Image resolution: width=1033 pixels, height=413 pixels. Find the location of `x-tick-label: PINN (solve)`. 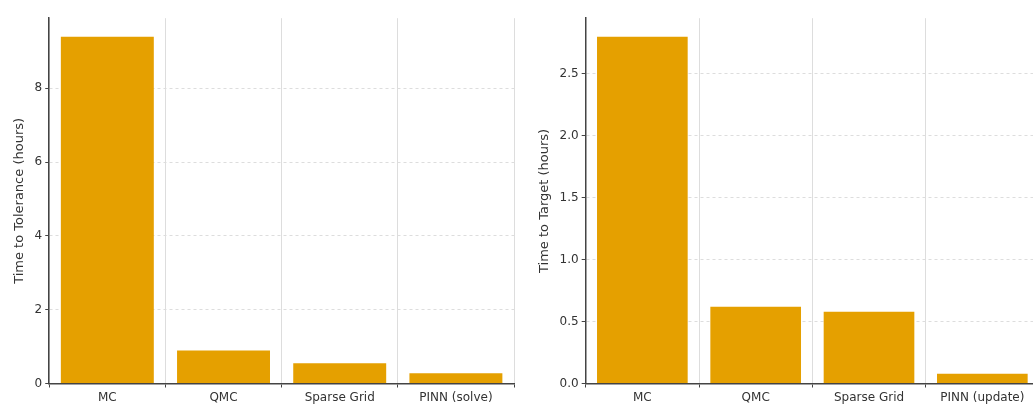

x-tick-label: PINN (solve) is located at coordinates (456, 396).